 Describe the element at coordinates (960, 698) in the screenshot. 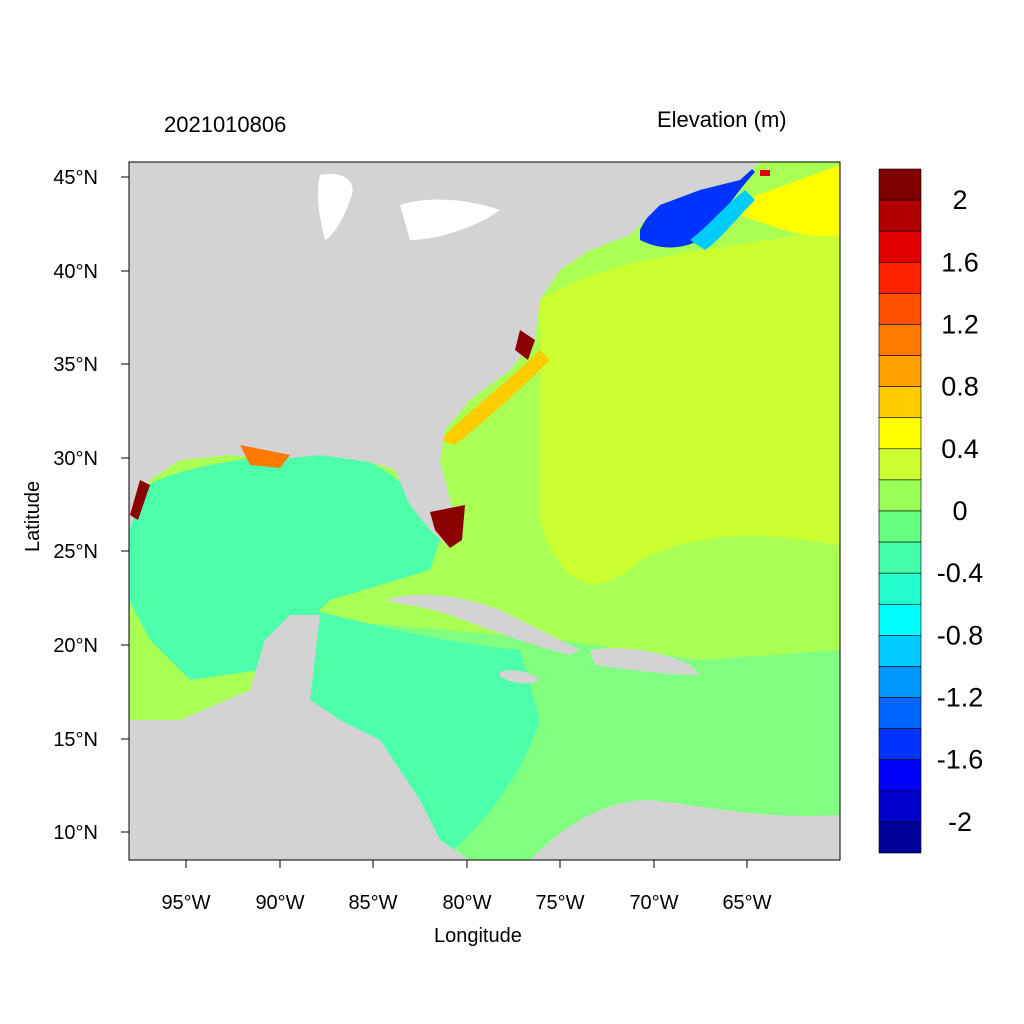

I see `colorbar-label: -1.2` at that location.